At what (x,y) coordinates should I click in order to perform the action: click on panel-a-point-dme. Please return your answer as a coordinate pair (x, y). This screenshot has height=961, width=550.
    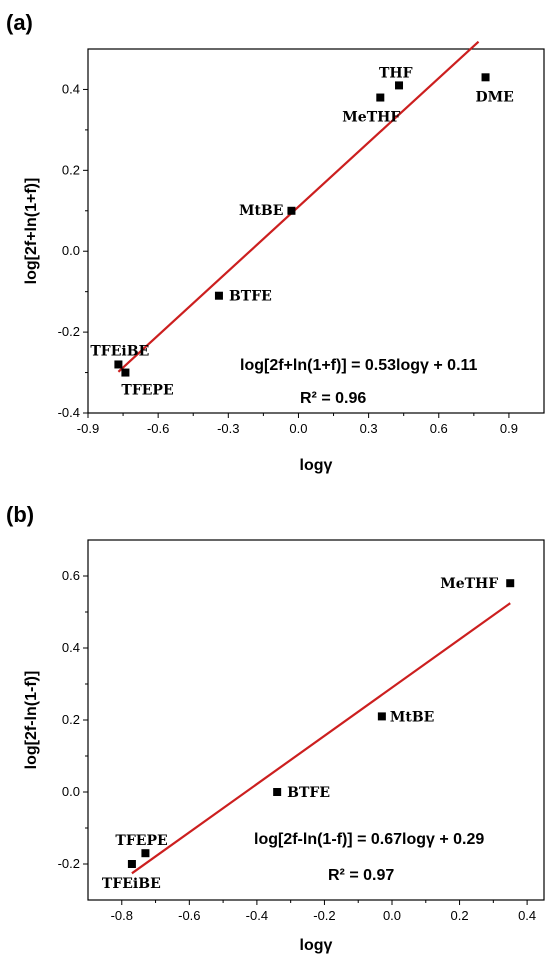
    Looking at the image, I should click on (485, 77).